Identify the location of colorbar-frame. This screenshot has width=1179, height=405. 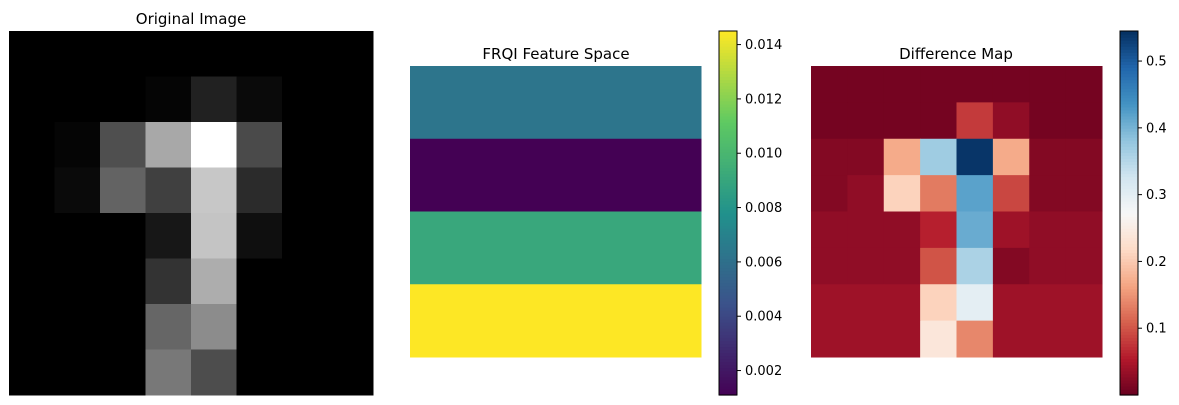
(1129, 213).